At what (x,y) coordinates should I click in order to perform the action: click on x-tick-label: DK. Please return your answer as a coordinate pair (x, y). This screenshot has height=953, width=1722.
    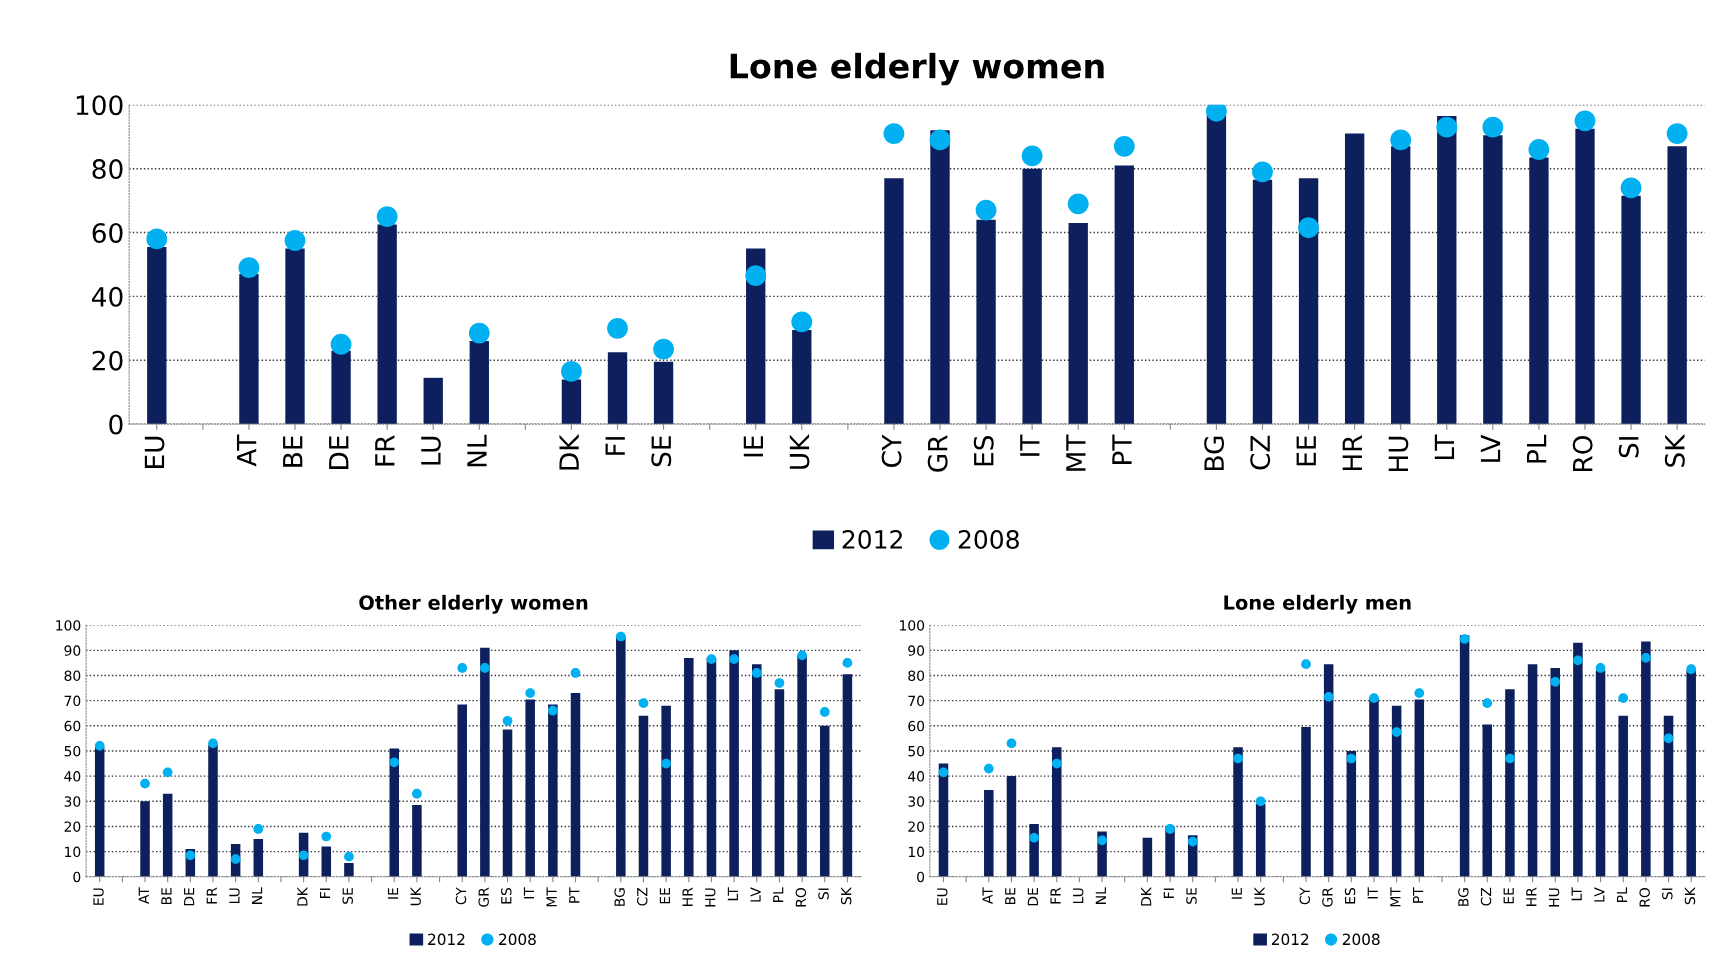
    Looking at the image, I should click on (302, 896).